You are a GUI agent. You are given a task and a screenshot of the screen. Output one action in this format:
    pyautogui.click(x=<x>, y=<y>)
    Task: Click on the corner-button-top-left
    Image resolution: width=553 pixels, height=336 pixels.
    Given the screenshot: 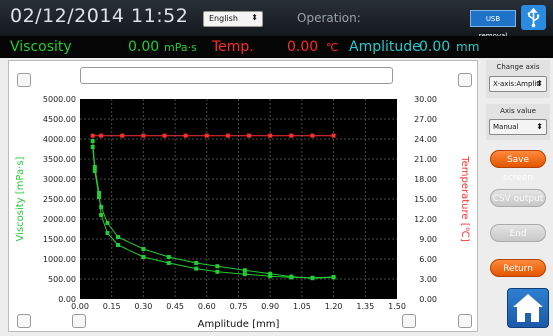 What is the action you would take?
    pyautogui.click(x=24, y=80)
    